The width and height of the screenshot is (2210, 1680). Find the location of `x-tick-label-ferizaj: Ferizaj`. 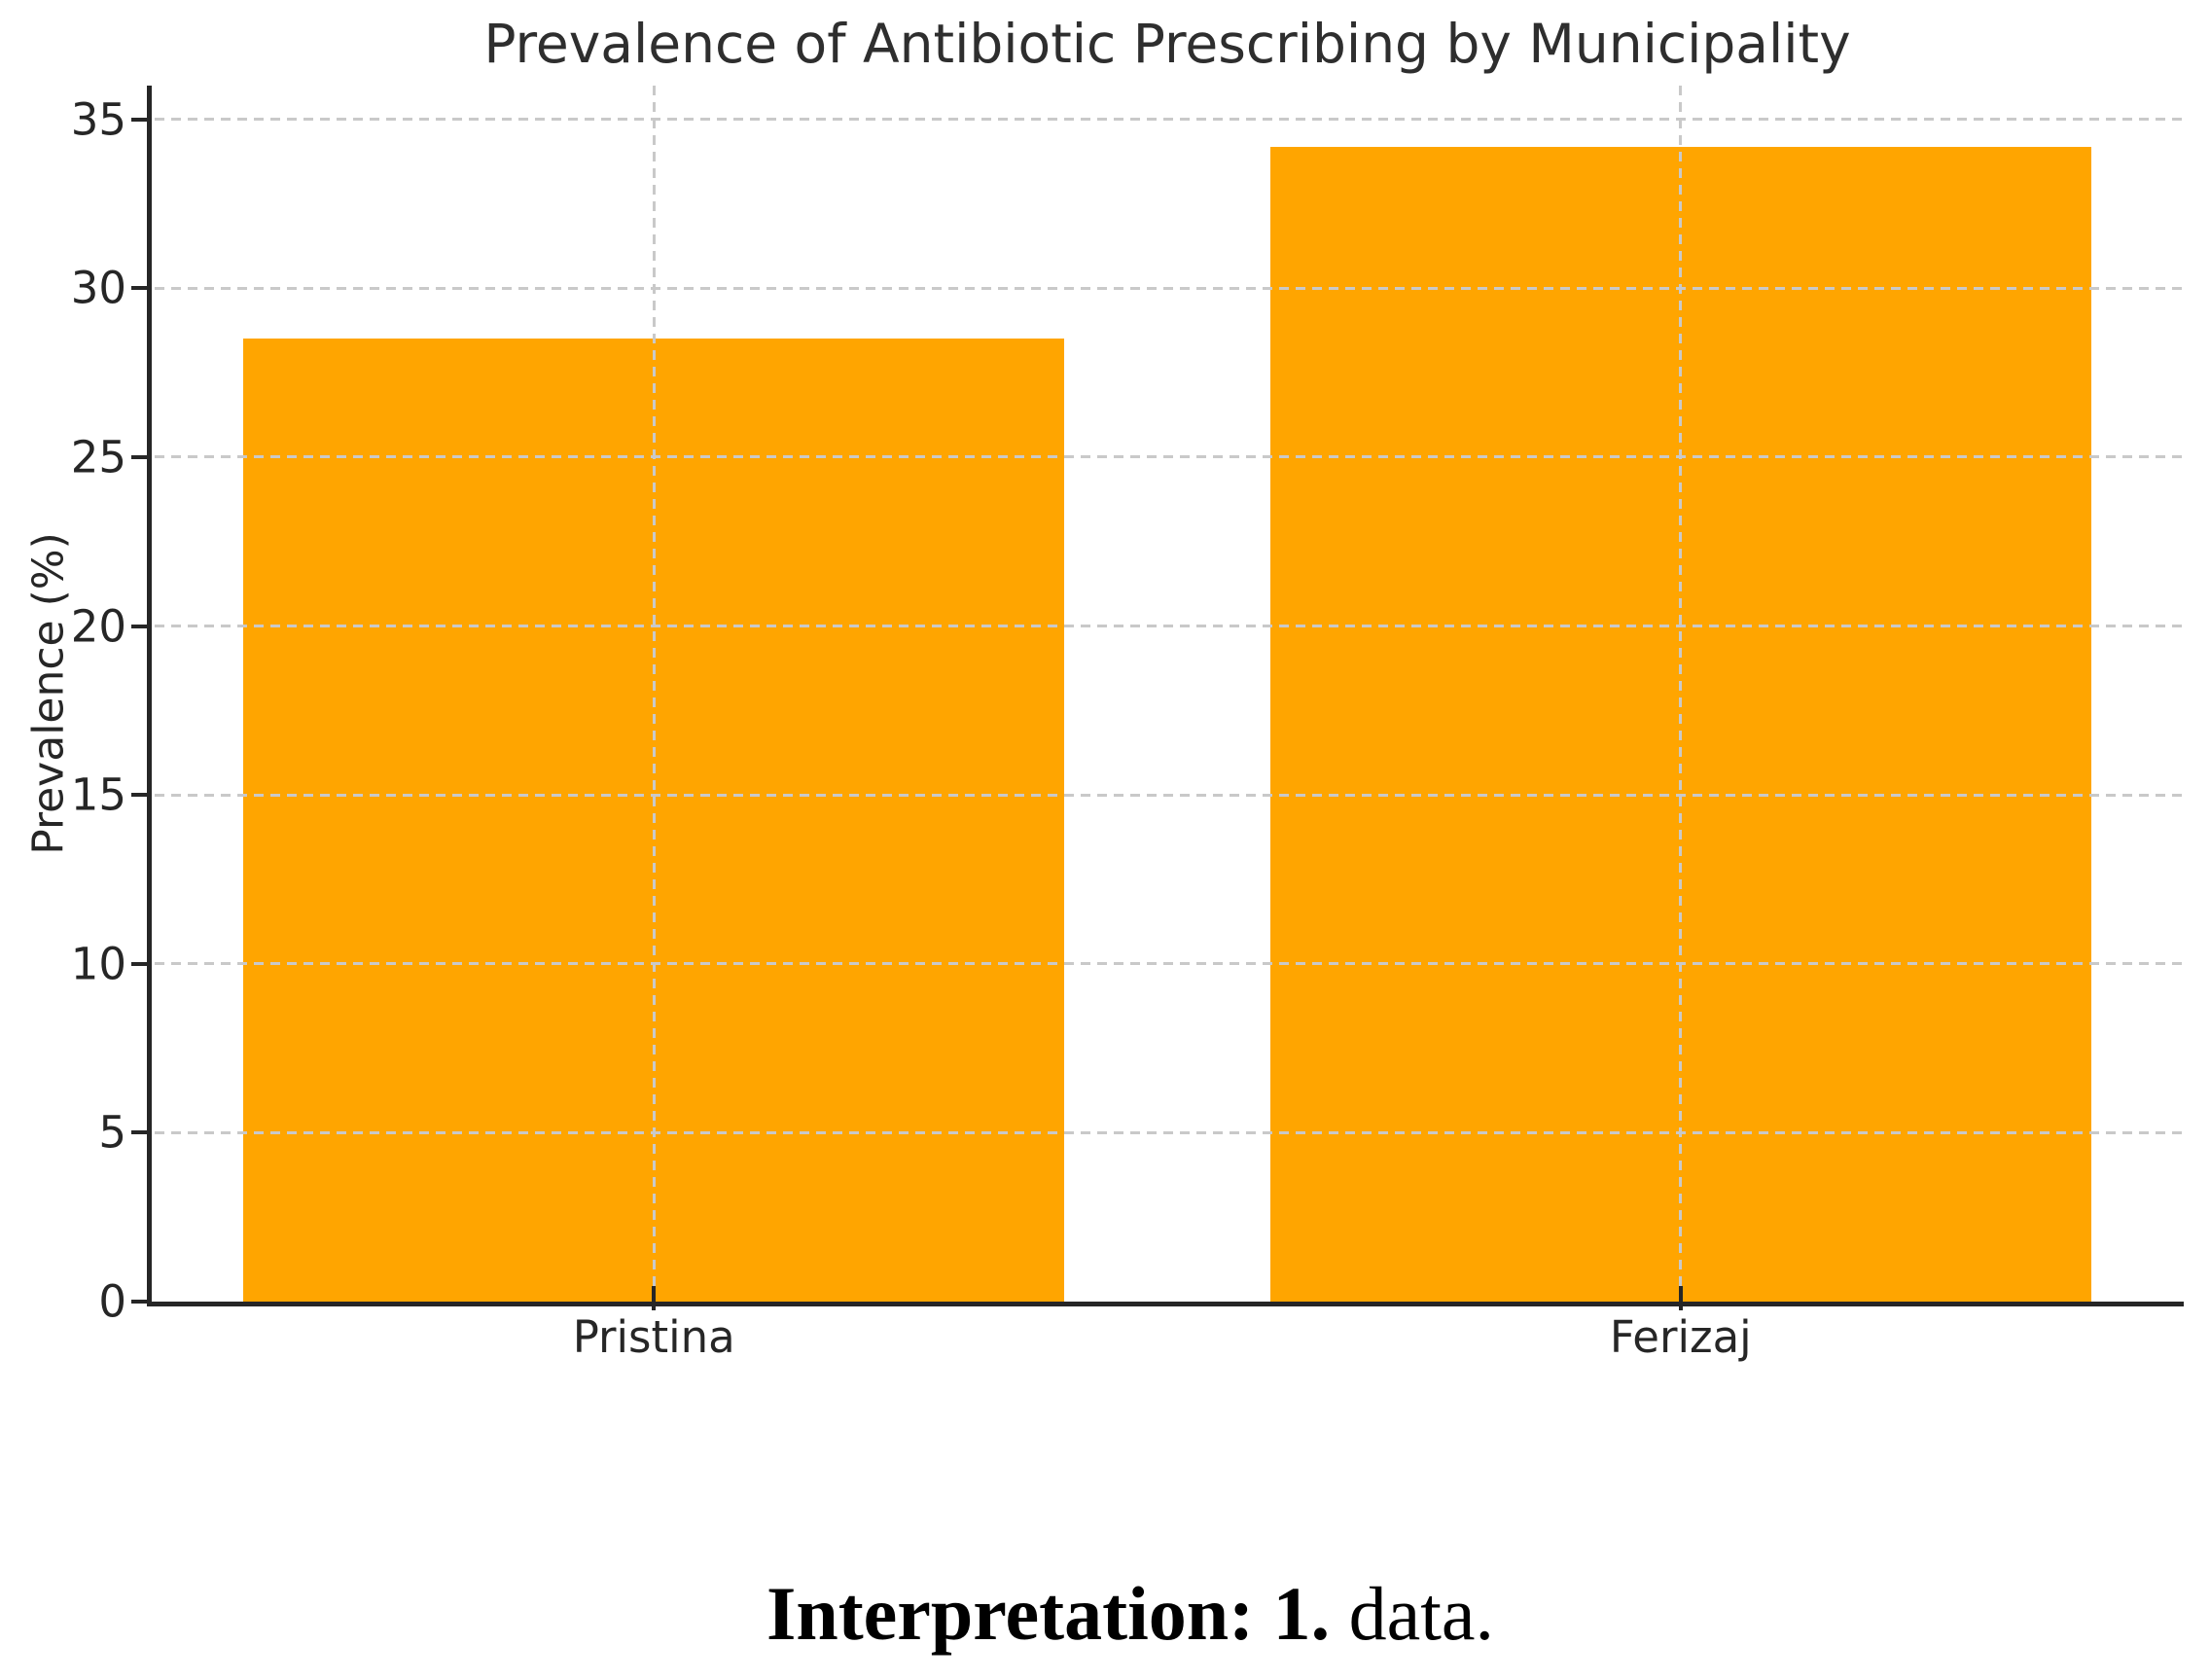

x-tick-label-ferizaj: Ferizaj is located at coordinates (1680, 1337).